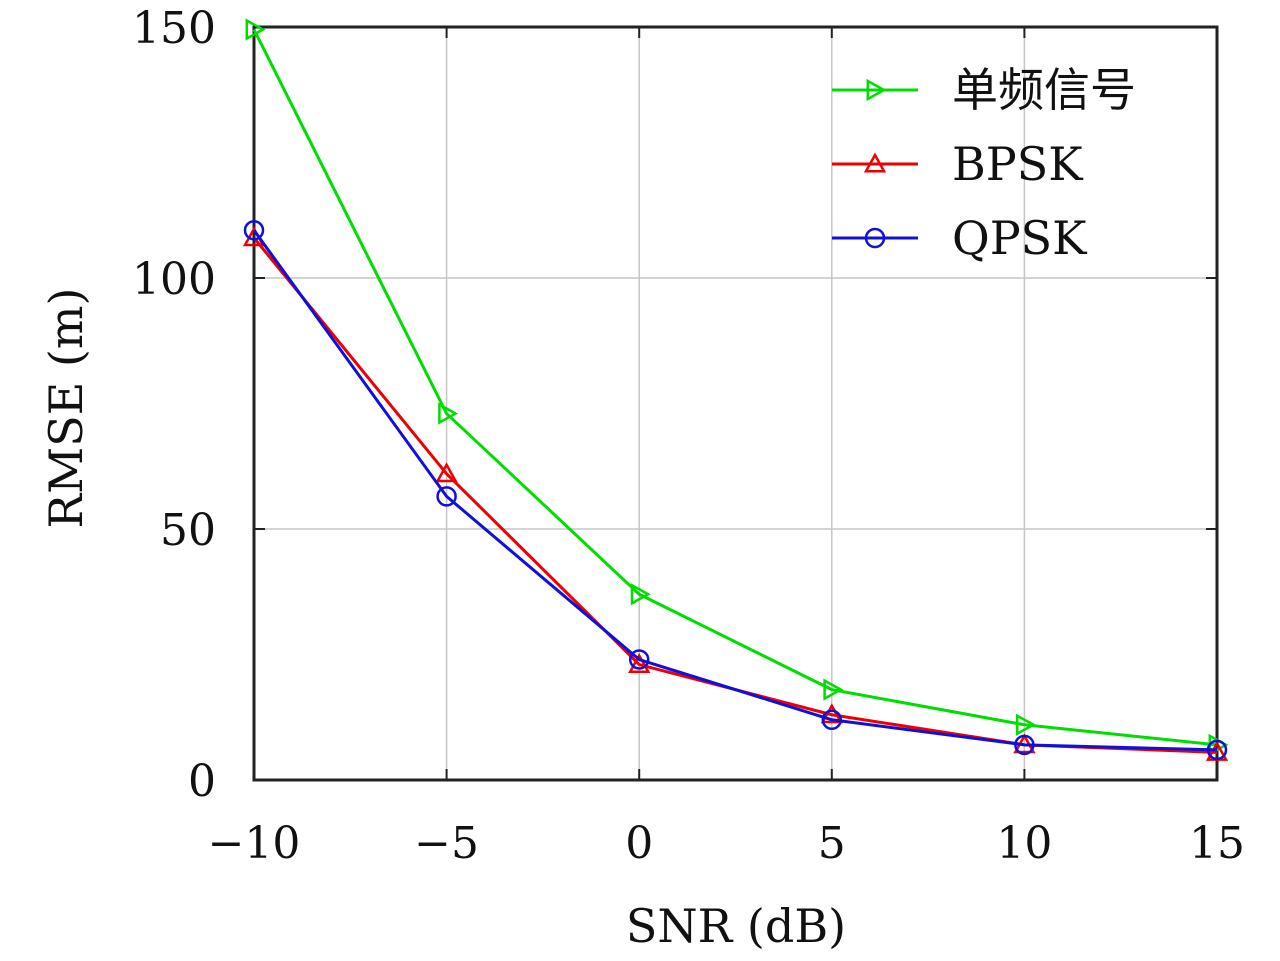 Image resolution: width=1280 pixels, height=961 pixels. What do you see at coordinates (174, 28) in the screenshot?
I see `y-tick-label: 150` at bounding box center [174, 28].